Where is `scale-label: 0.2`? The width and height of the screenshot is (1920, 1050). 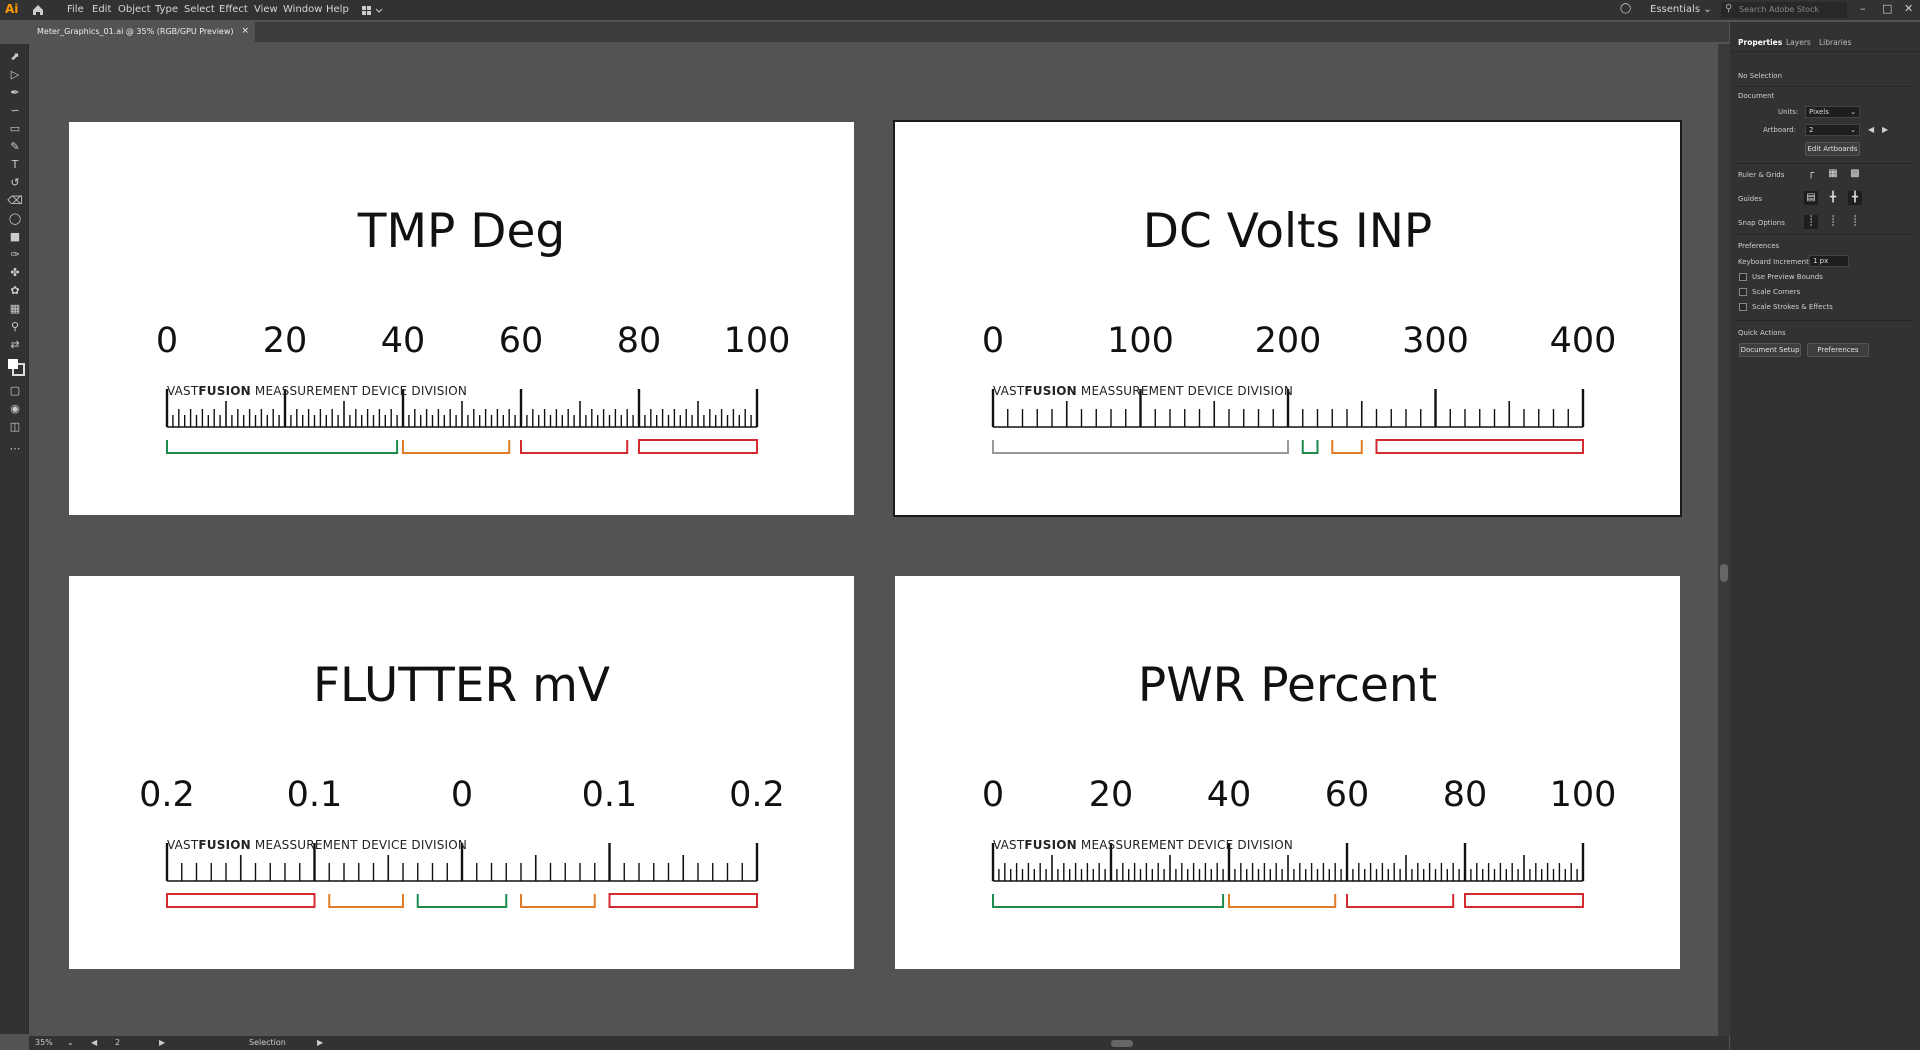 scale-label: 0.2 is located at coordinates (167, 795).